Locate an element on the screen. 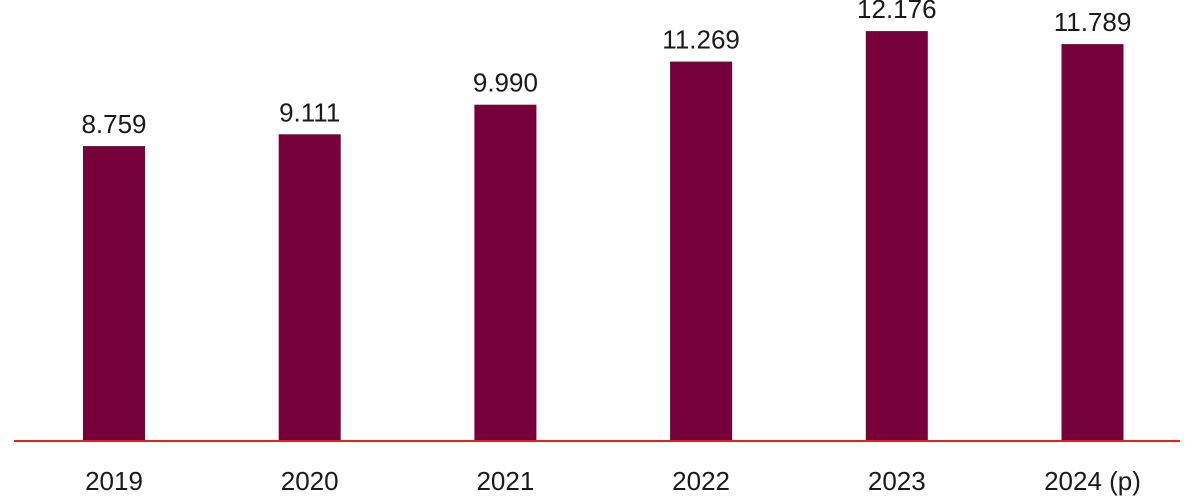 The height and width of the screenshot is (502, 1192). x-tick-label: 2023 is located at coordinates (897, 481).